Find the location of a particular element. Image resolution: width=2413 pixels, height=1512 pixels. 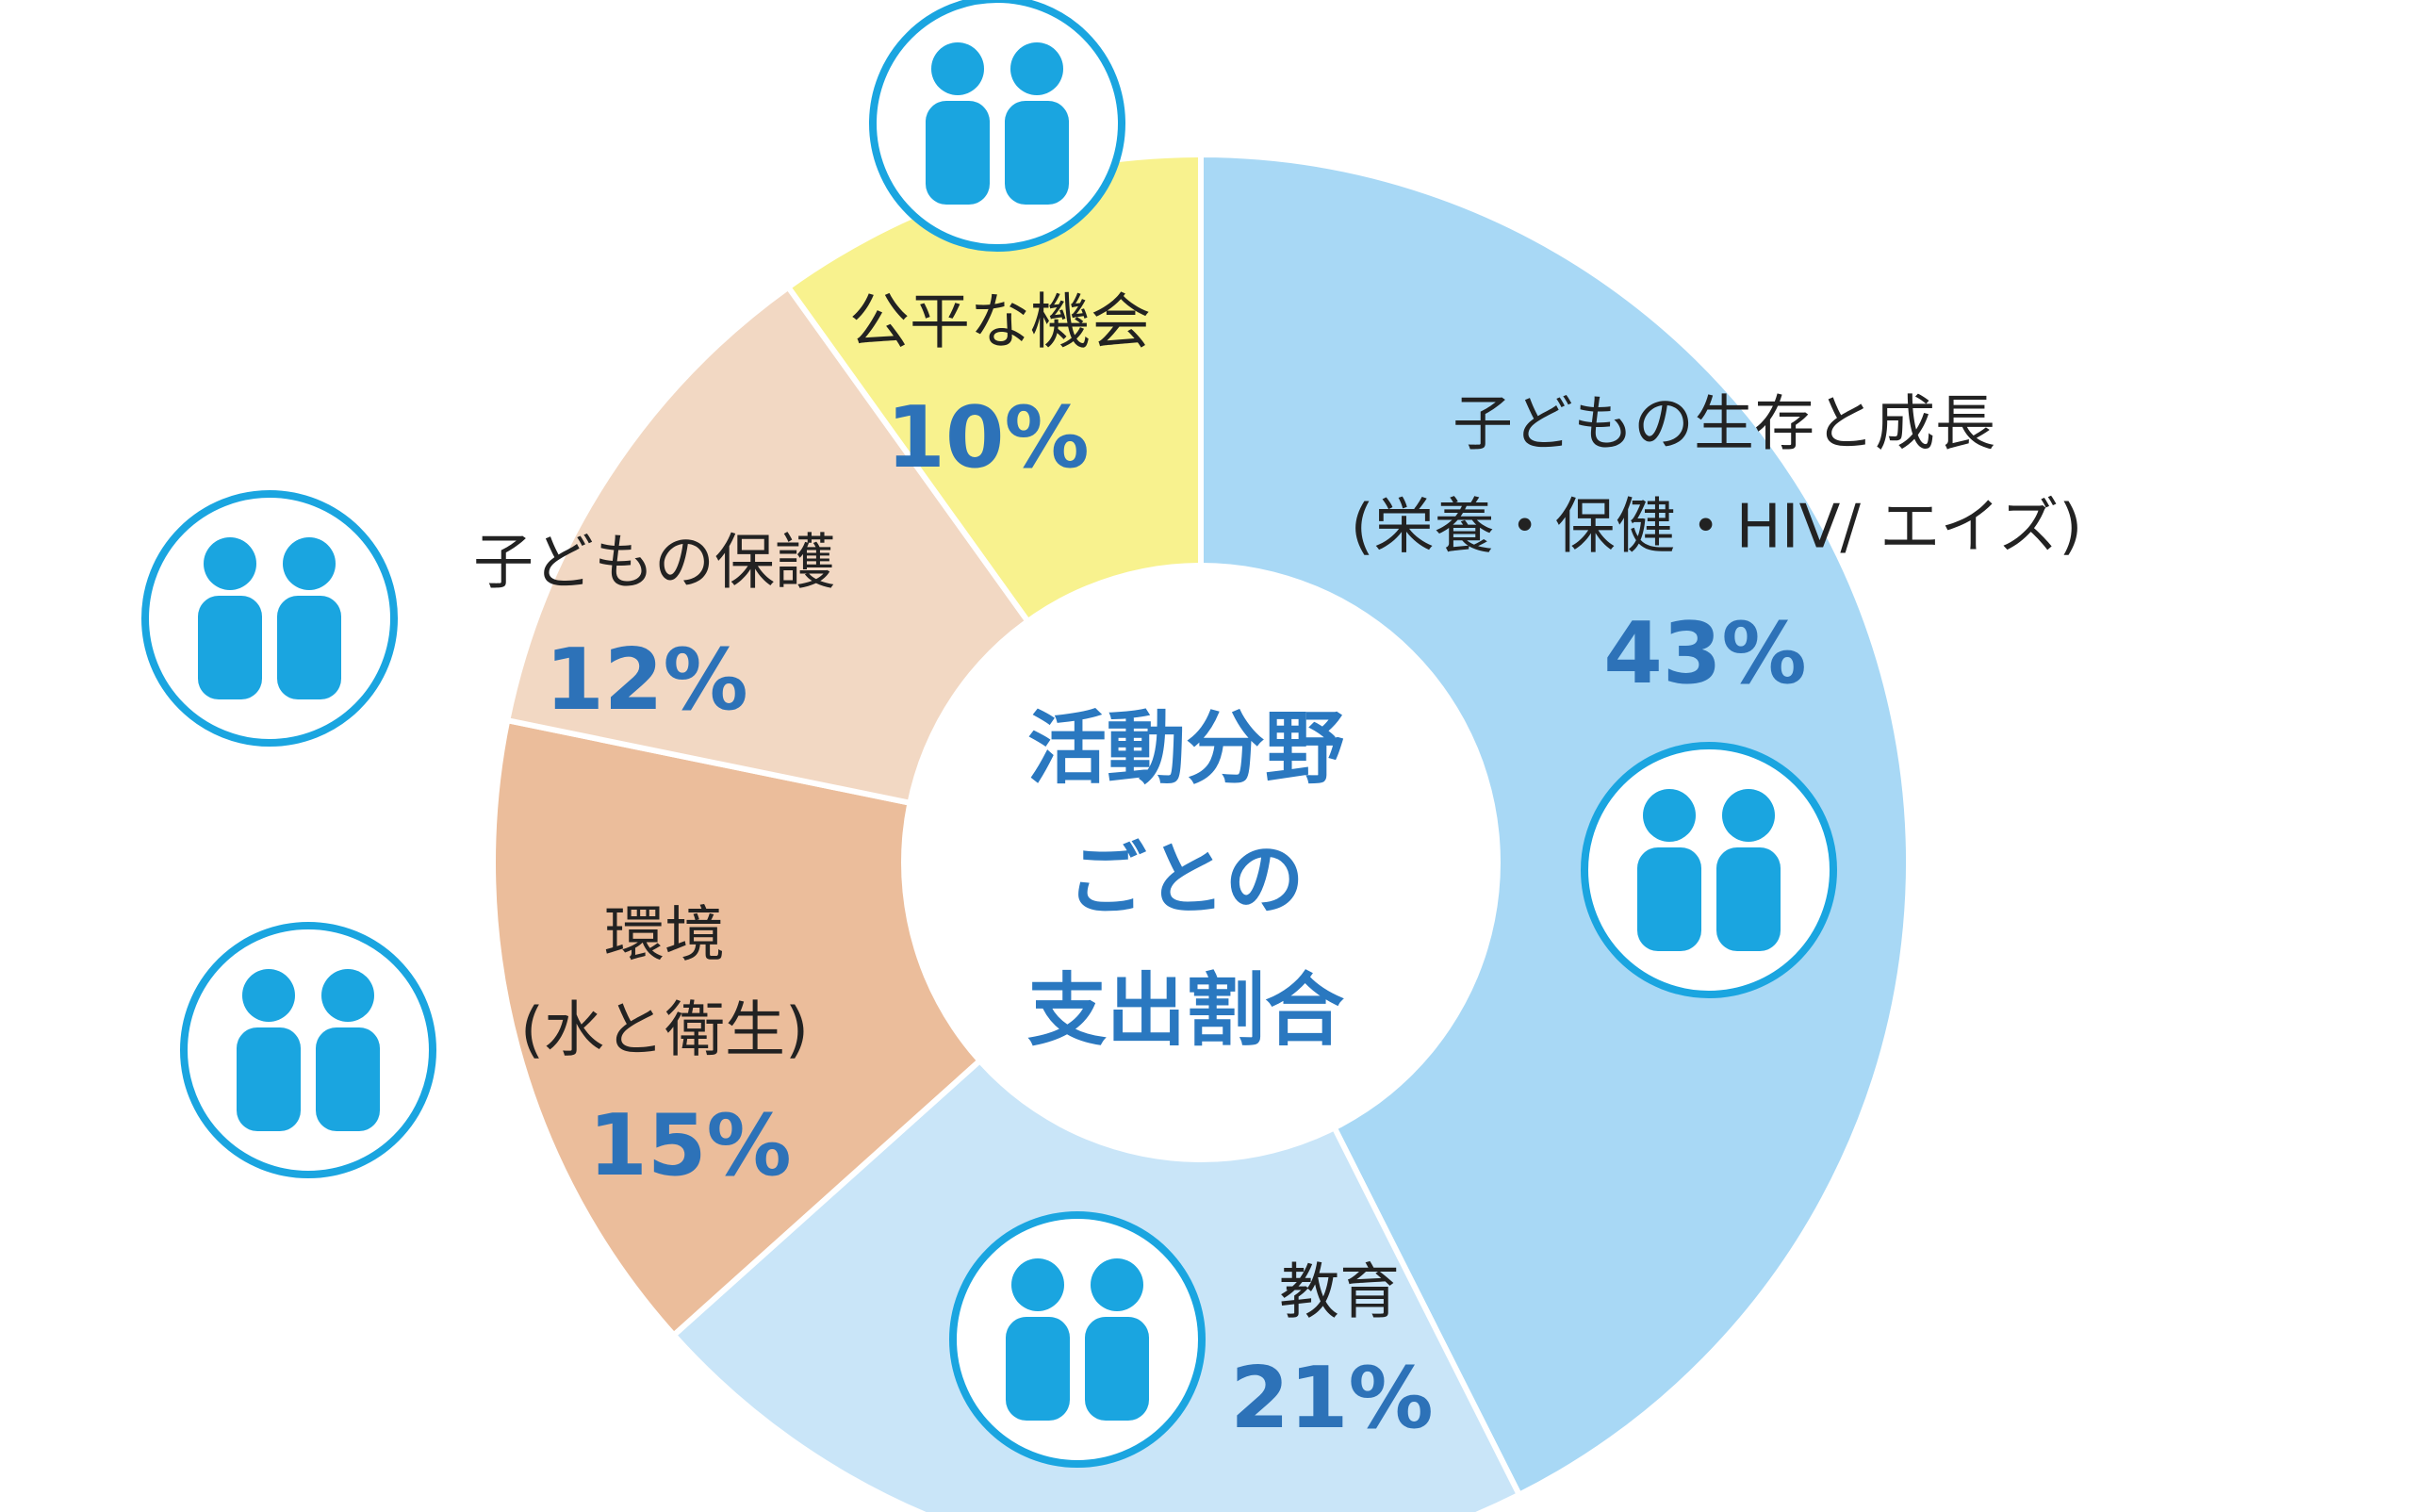

center-label: 支出割合 is located at coordinates (1185, 1010).